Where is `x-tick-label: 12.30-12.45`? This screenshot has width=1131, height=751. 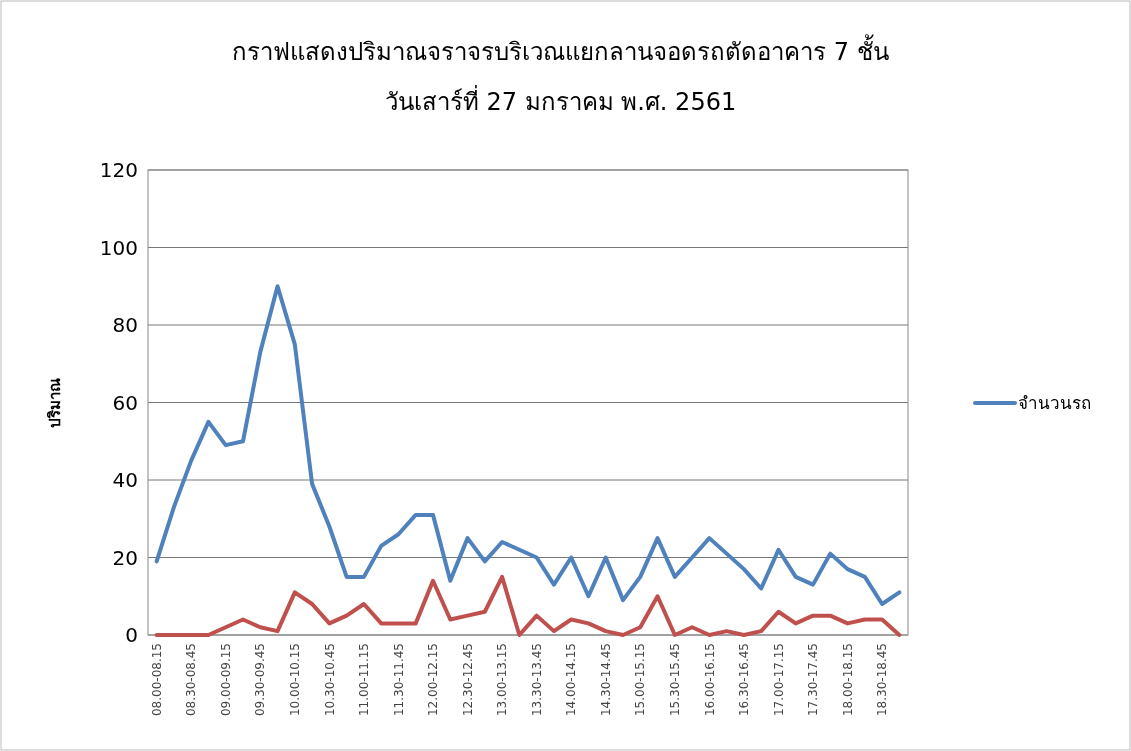 x-tick-label: 12.30-12.45 is located at coordinates (467, 680).